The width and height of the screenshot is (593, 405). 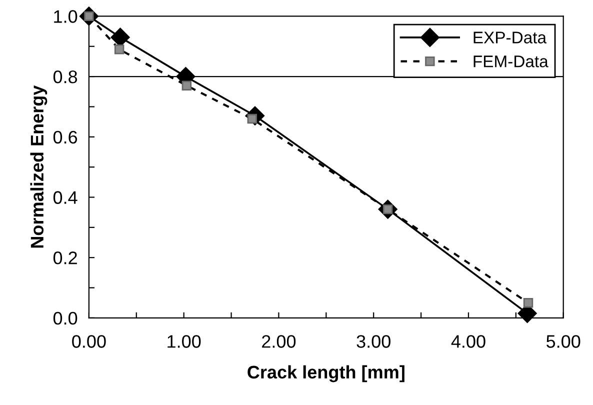 What do you see at coordinates (66, 16) in the screenshot?
I see `y-tick-label: 1.0` at bounding box center [66, 16].